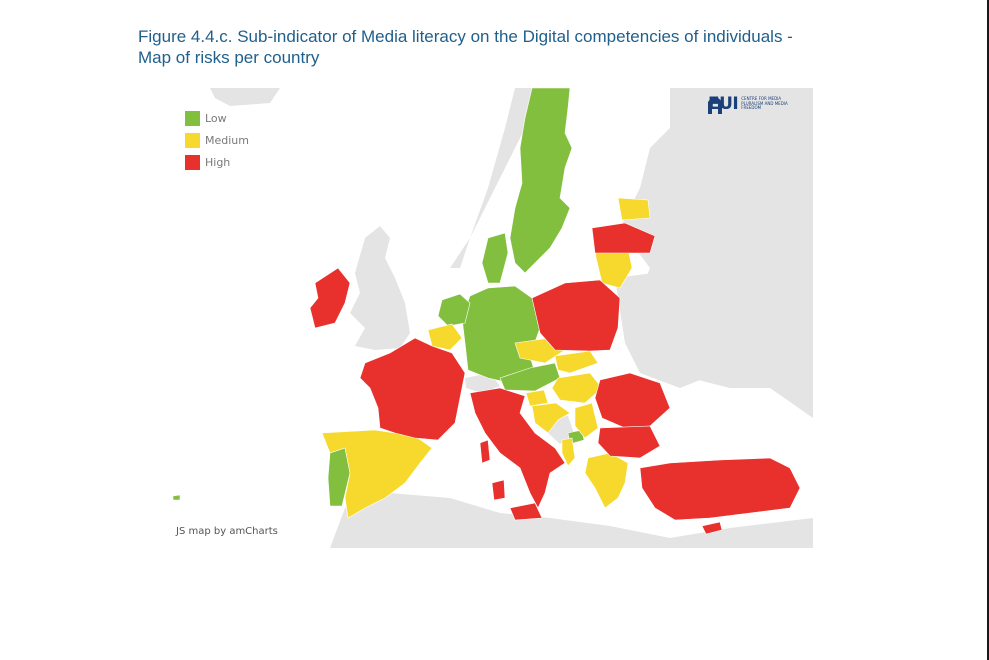  What do you see at coordinates (551, 418) in the screenshot?
I see `country-croatia` at bounding box center [551, 418].